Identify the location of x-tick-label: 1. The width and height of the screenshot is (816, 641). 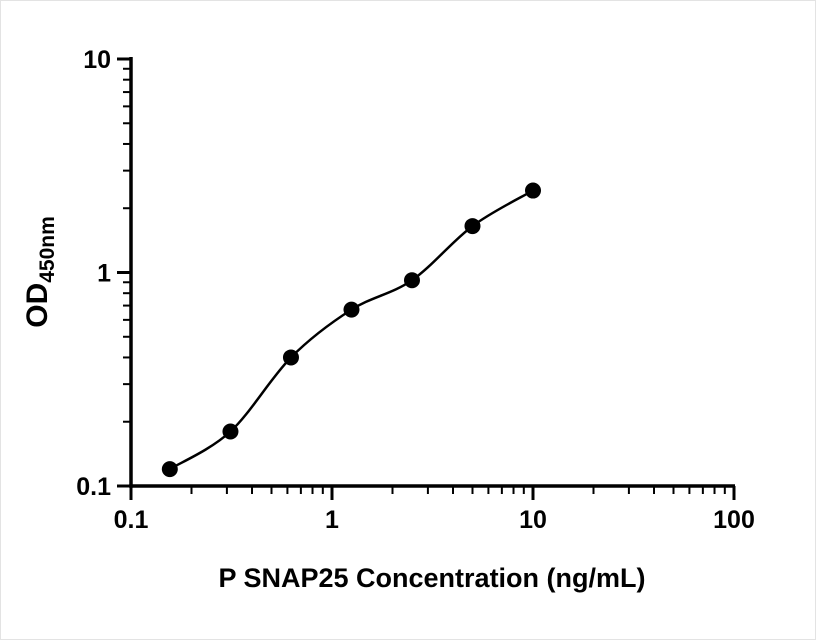
(332, 520).